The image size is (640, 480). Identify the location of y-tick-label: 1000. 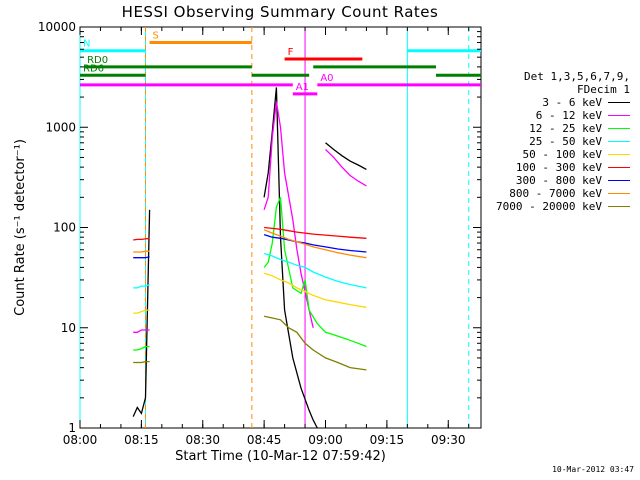
(60, 127).